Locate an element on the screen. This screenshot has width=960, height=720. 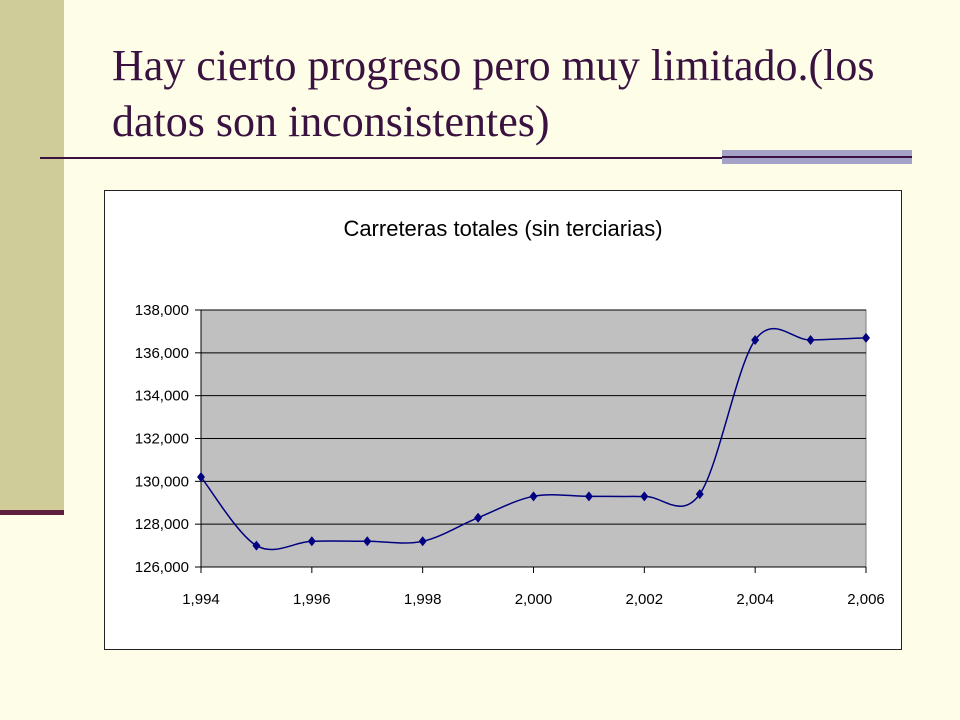
x-tick-label: 1,996 is located at coordinates (312, 599).